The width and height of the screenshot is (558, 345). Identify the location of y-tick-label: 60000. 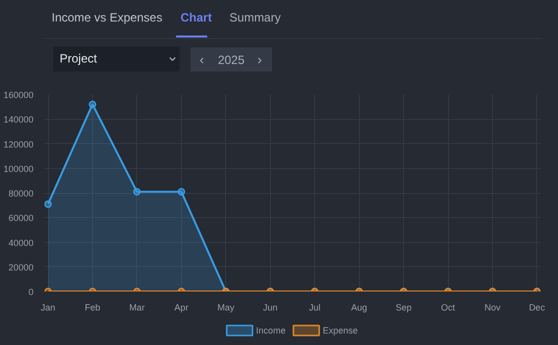
(21, 218).